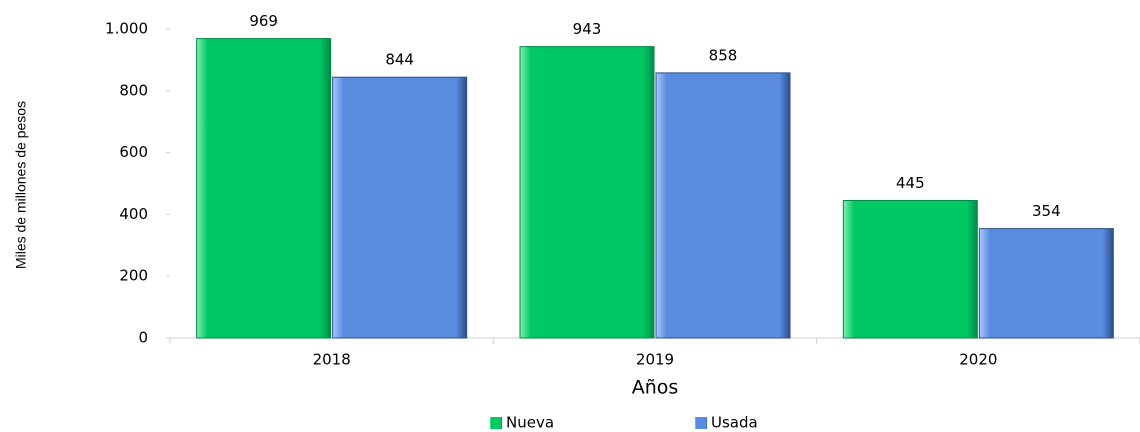 The image size is (1140, 432). Describe the element at coordinates (723, 55) in the screenshot. I see `data-label: 858` at that location.